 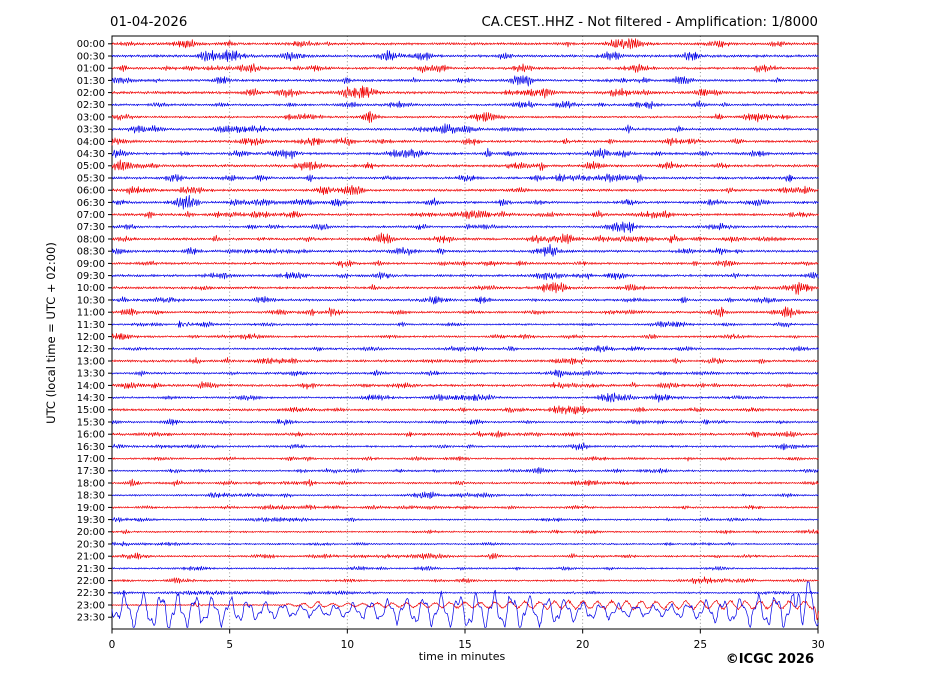 I want to click on y-tick-label-04:30: 04:30, so click(x=91, y=154).